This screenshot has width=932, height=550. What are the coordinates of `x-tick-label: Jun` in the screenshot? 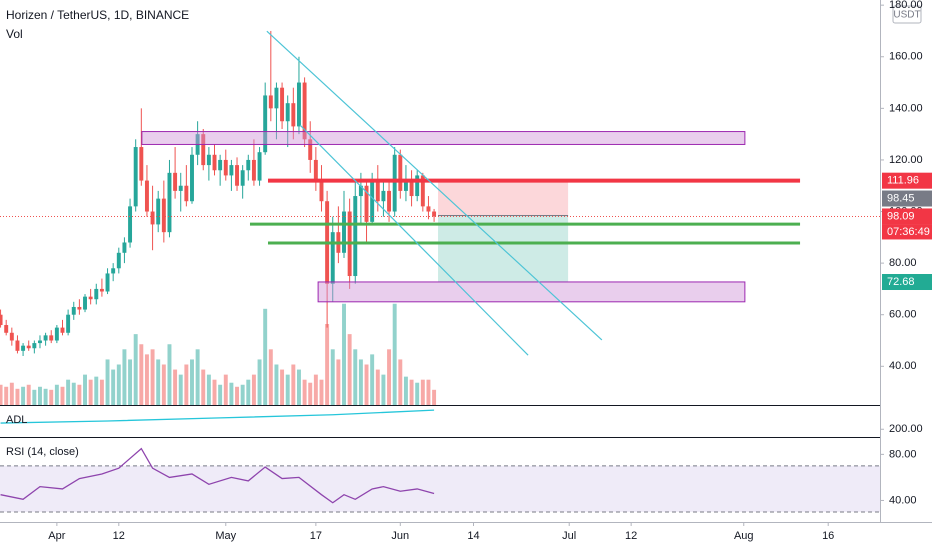 It's located at (400, 536).